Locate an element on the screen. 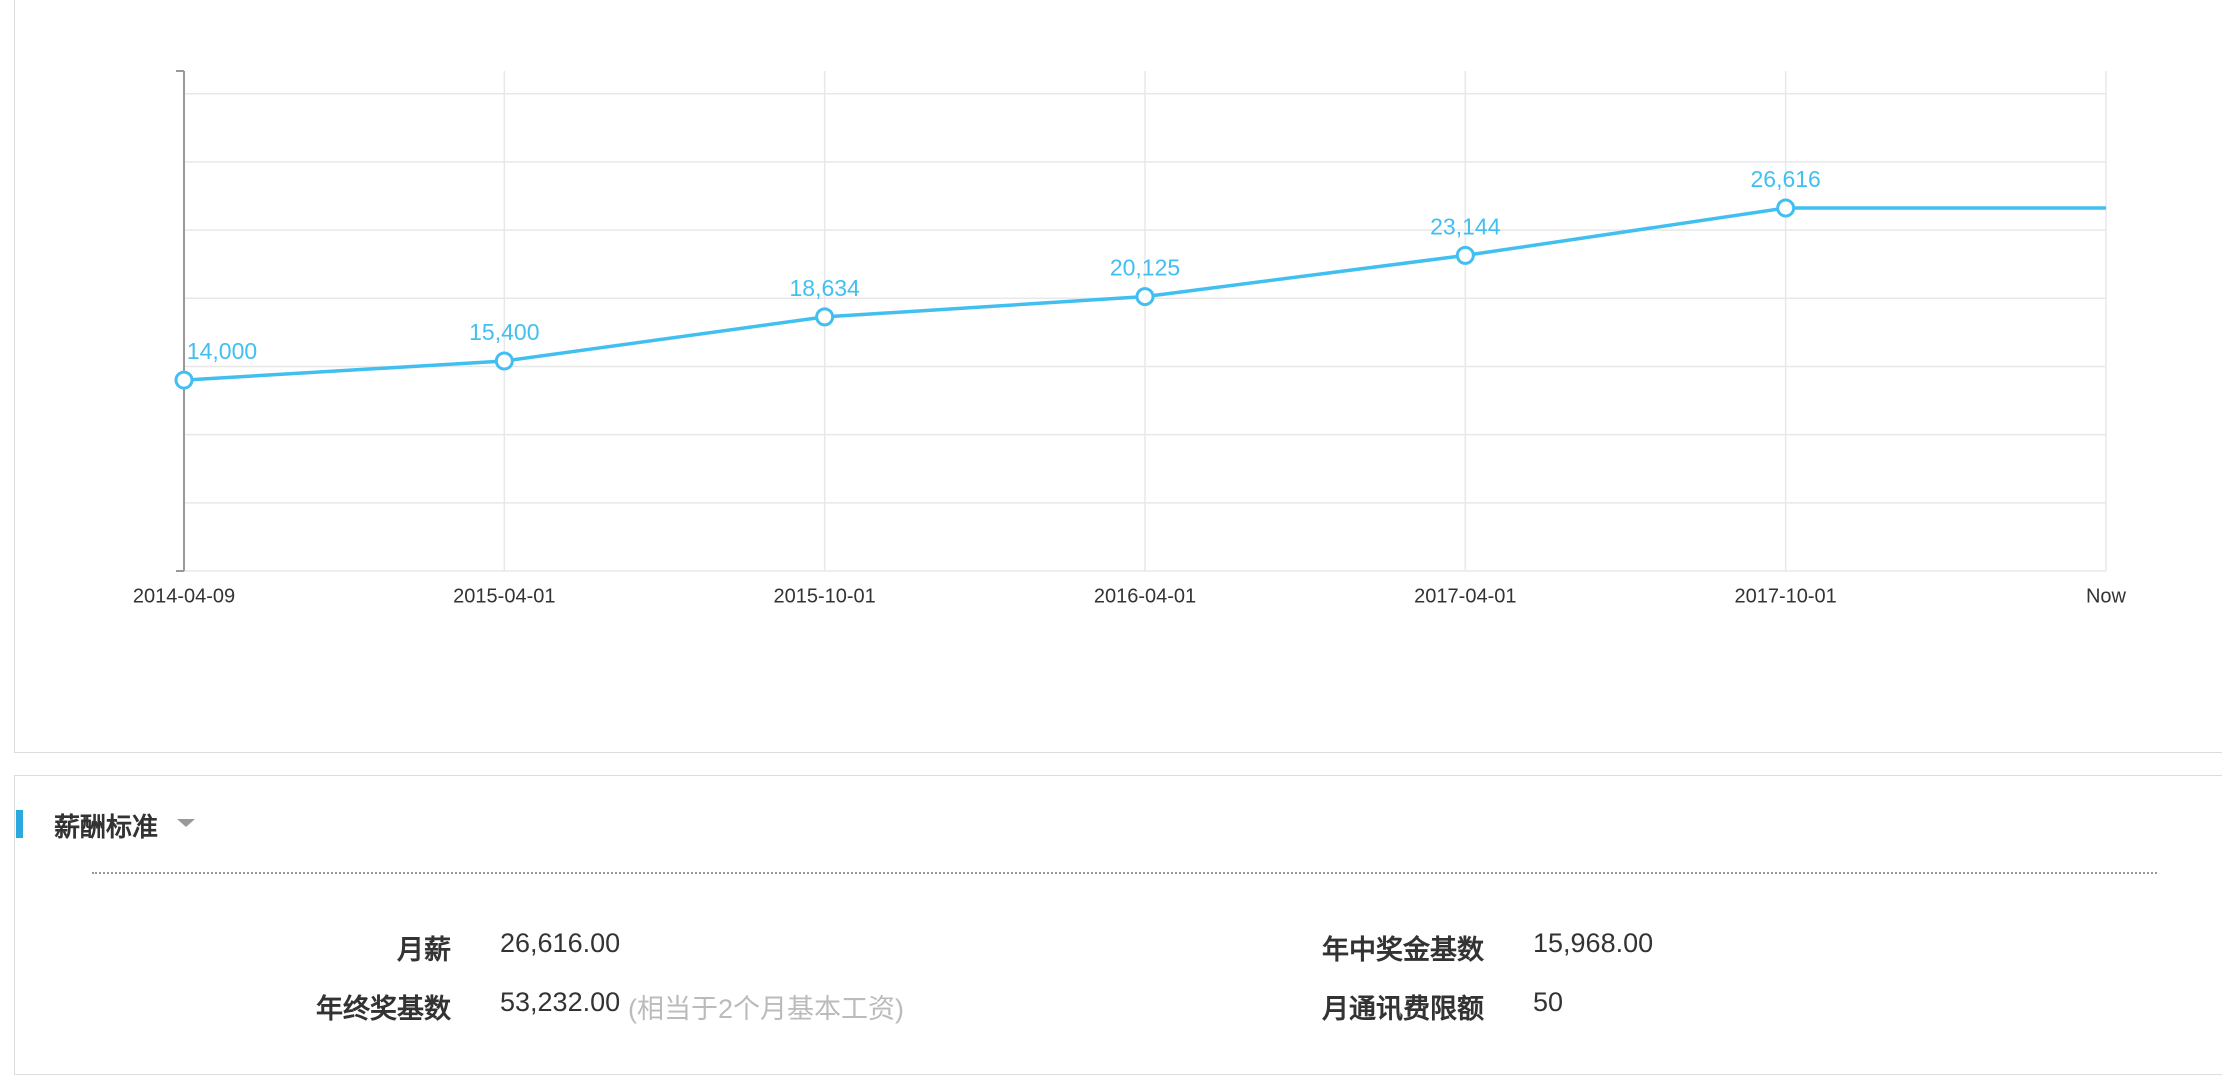 This screenshot has height=1088, width=2222. value-label: 15,400 is located at coordinates (504, 332).